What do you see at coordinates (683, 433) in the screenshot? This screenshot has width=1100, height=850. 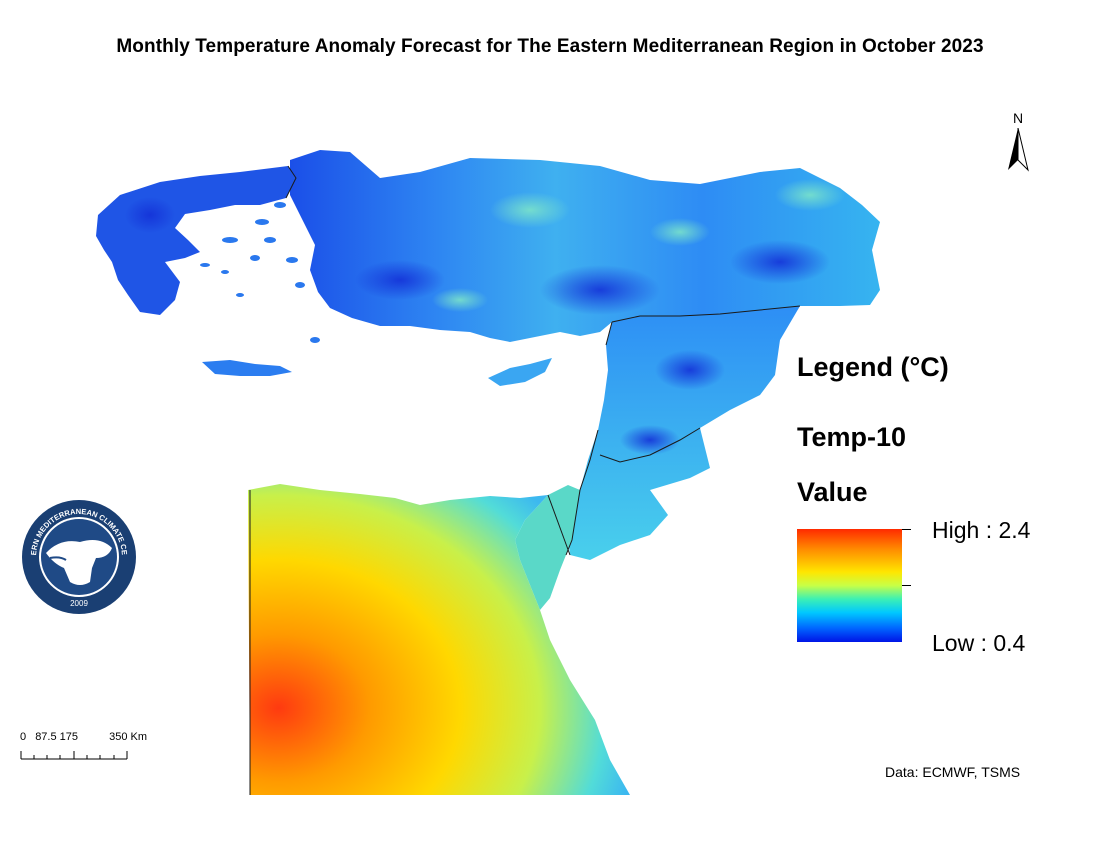 I see `region-levant` at bounding box center [683, 433].